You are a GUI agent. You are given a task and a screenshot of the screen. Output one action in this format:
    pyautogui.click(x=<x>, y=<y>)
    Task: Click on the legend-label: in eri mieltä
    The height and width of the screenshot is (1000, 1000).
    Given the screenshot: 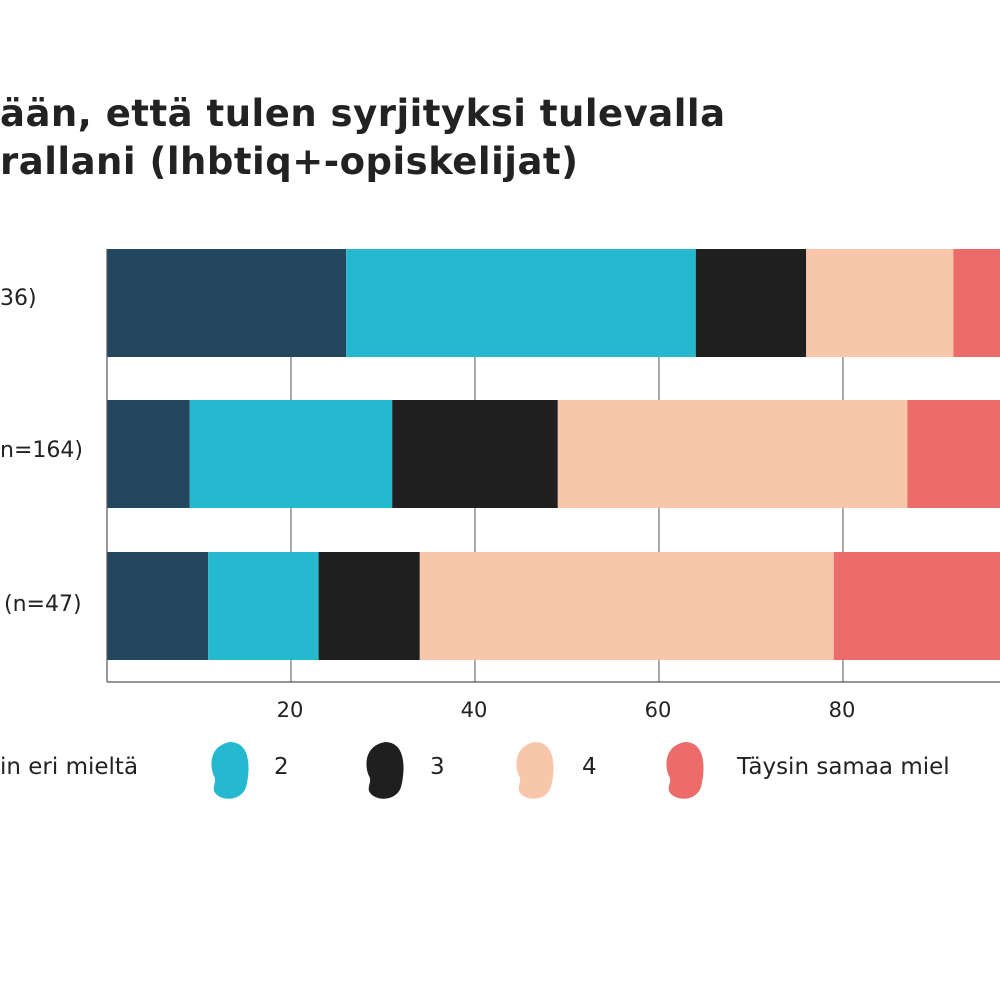 What is the action you would take?
    pyautogui.click(x=69, y=767)
    